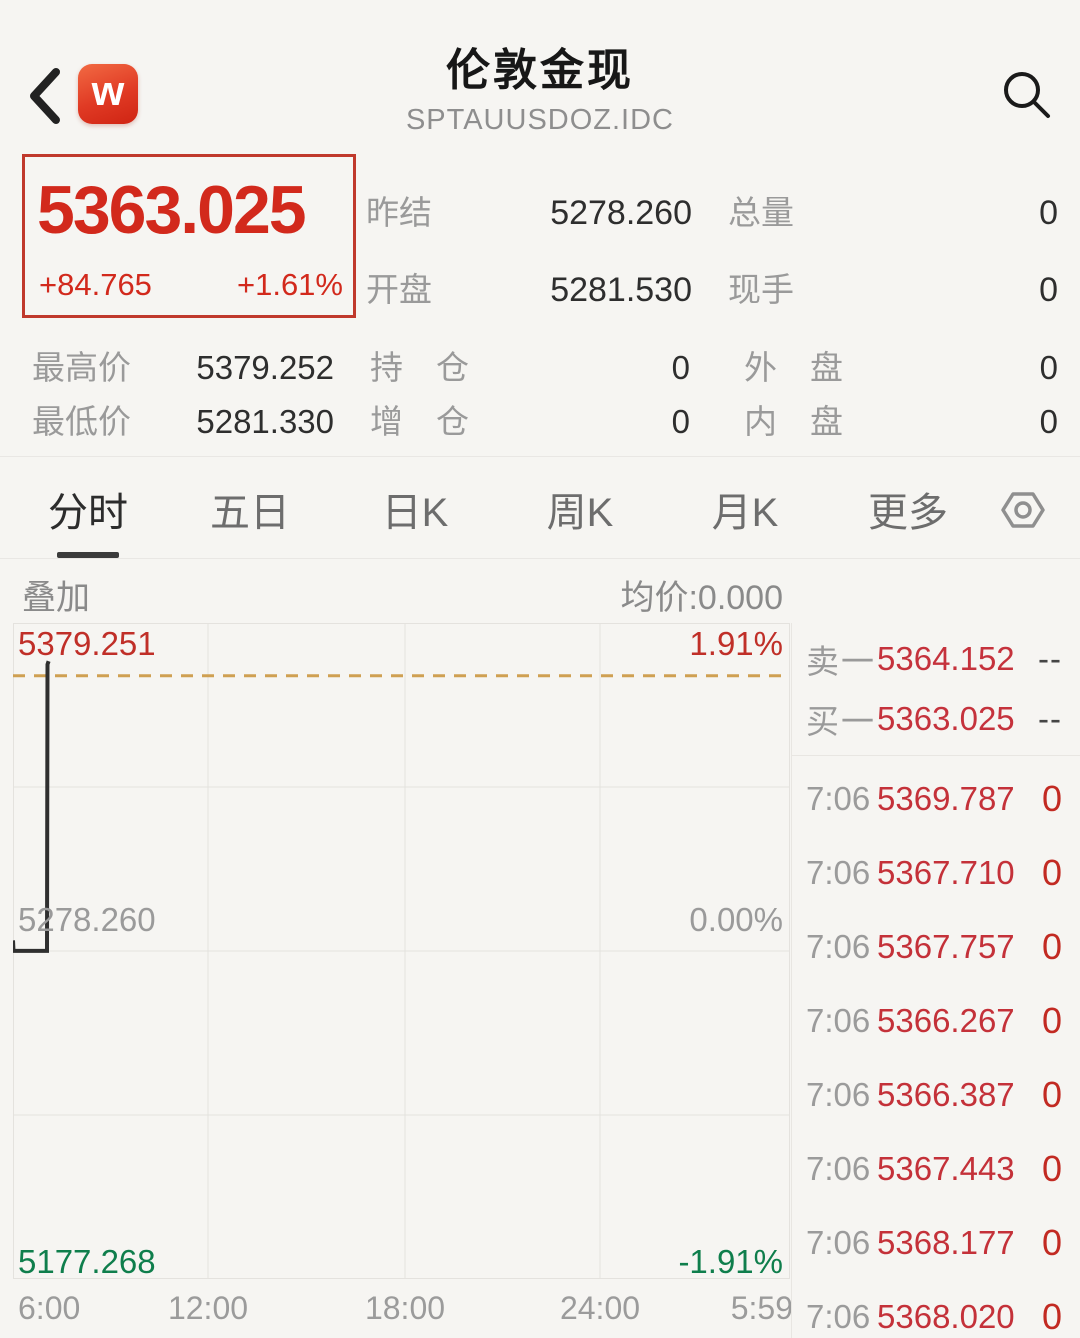 The width and height of the screenshot is (1080, 1338). Describe the element at coordinates (946, 1242) in the screenshot. I see `trade-price: 5368.177` at that location.